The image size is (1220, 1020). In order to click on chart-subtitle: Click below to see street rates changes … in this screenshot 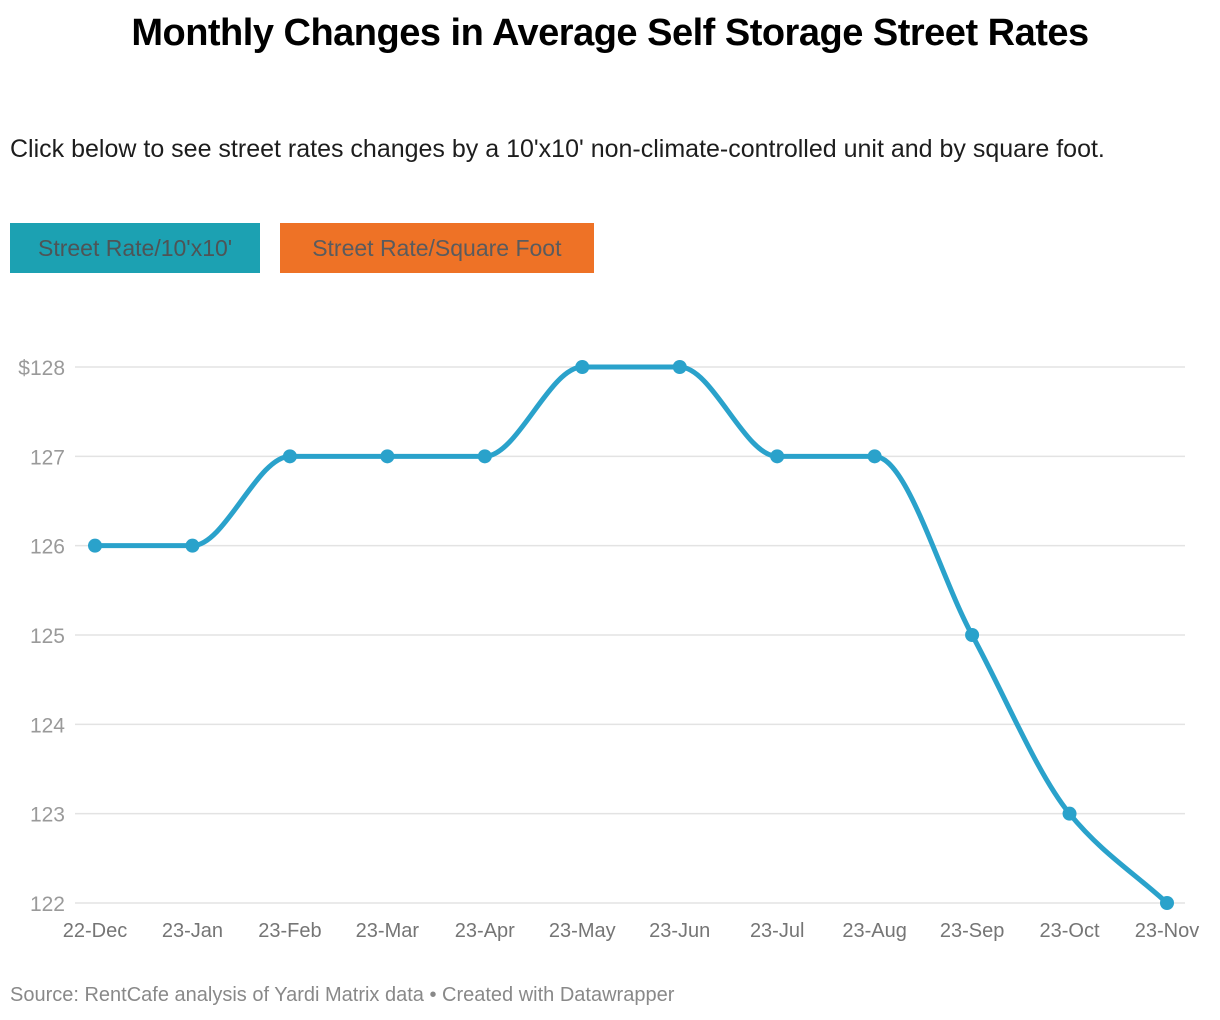, I will do `click(557, 149)`.